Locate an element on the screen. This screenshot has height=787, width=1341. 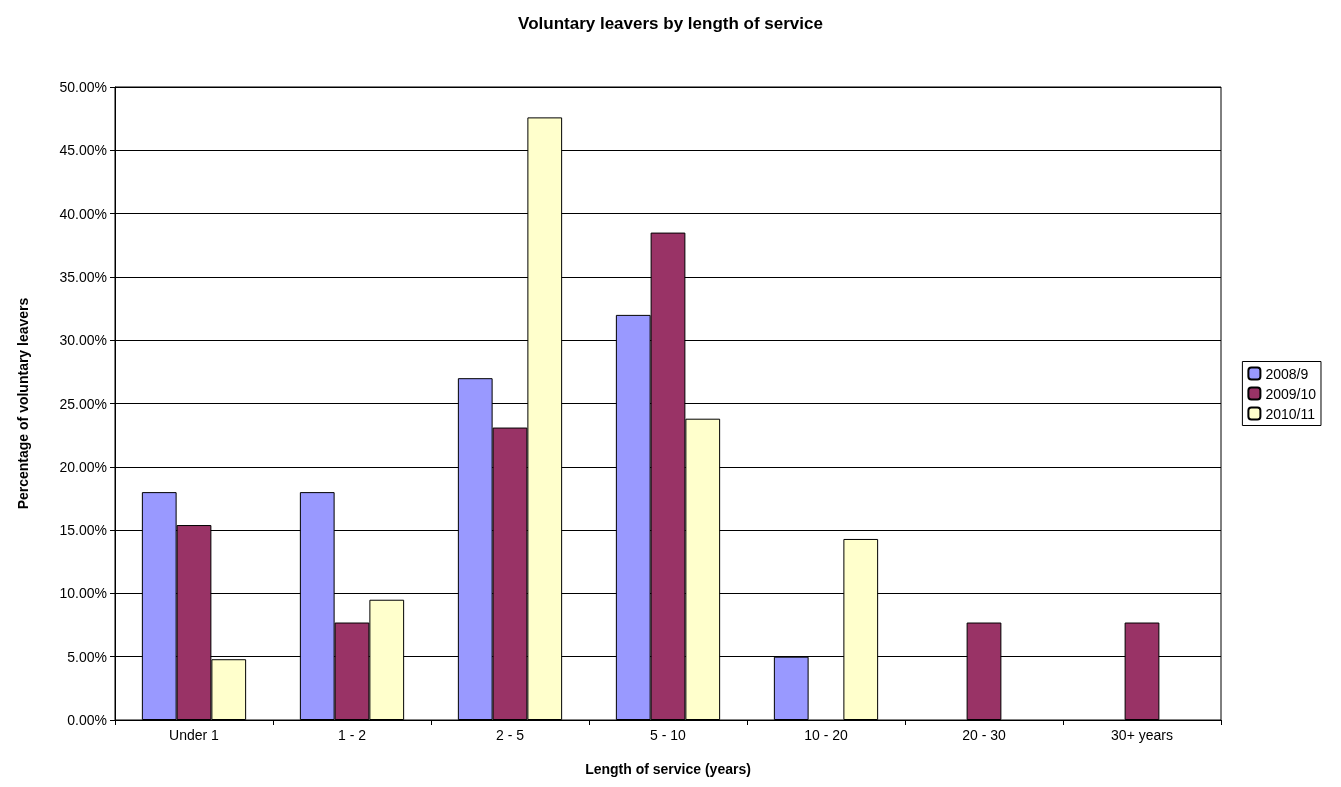
x-tick-label: 30+ years is located at coordinates (1142, 735).